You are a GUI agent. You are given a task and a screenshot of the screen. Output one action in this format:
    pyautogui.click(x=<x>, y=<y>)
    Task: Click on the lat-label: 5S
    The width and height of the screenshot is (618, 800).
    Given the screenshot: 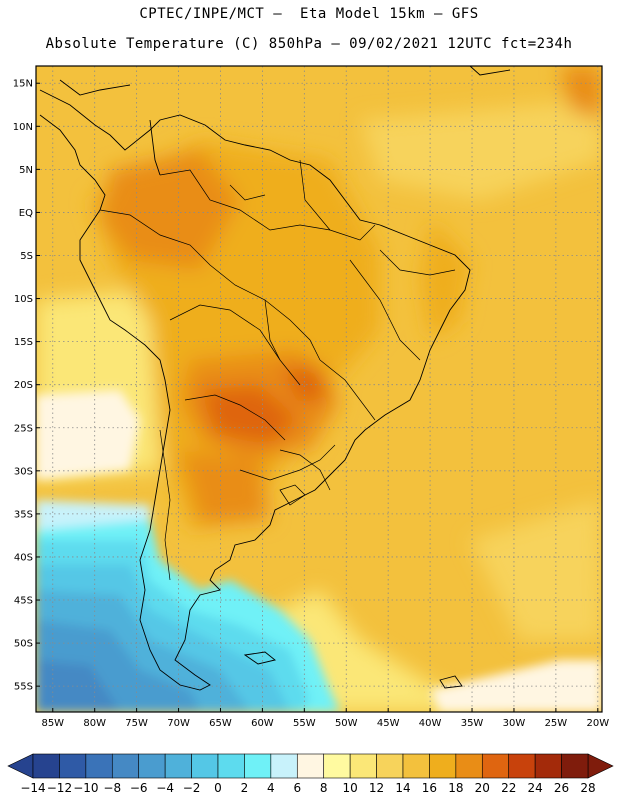 What is the action you would take?
    pyautogui.click(x=26, y=256)
    